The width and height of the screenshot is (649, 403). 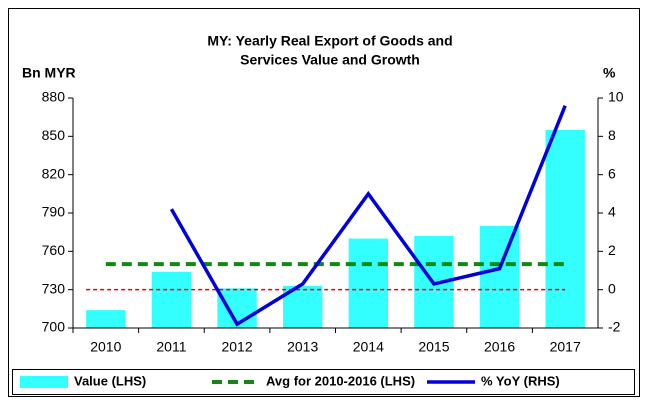 What do you see at coordinates (54, 288) in the screenshot?
I see `y-tick-label: 730` at bounding box center [54, 288].